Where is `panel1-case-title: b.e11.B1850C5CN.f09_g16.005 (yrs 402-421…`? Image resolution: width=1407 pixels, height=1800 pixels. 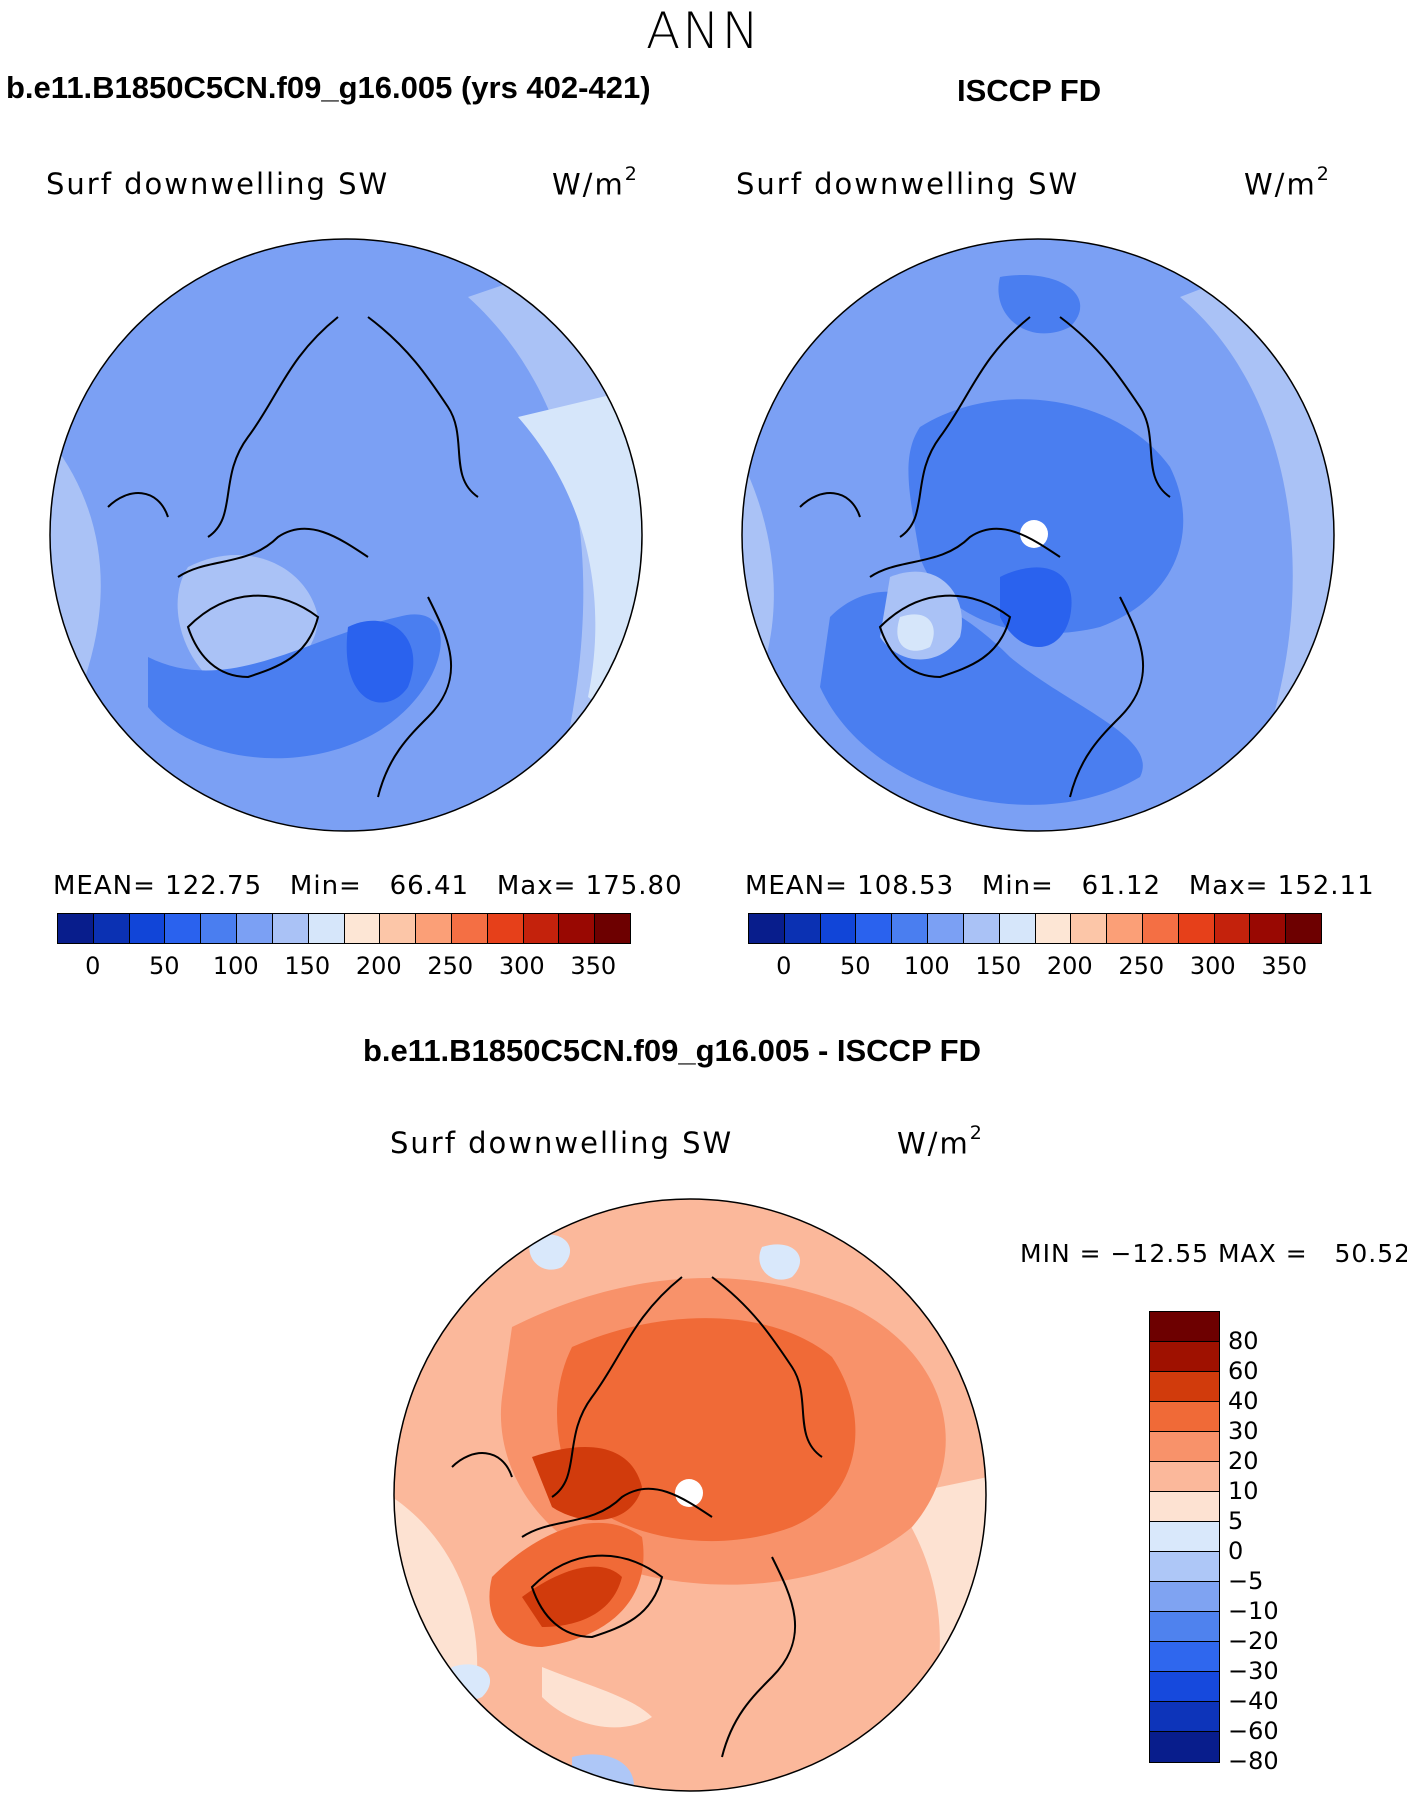 panel1-case-title: b.e11.B1850C5CN.f09_g16.005 (yrs 402-421… is located at coordinates (328, 87).